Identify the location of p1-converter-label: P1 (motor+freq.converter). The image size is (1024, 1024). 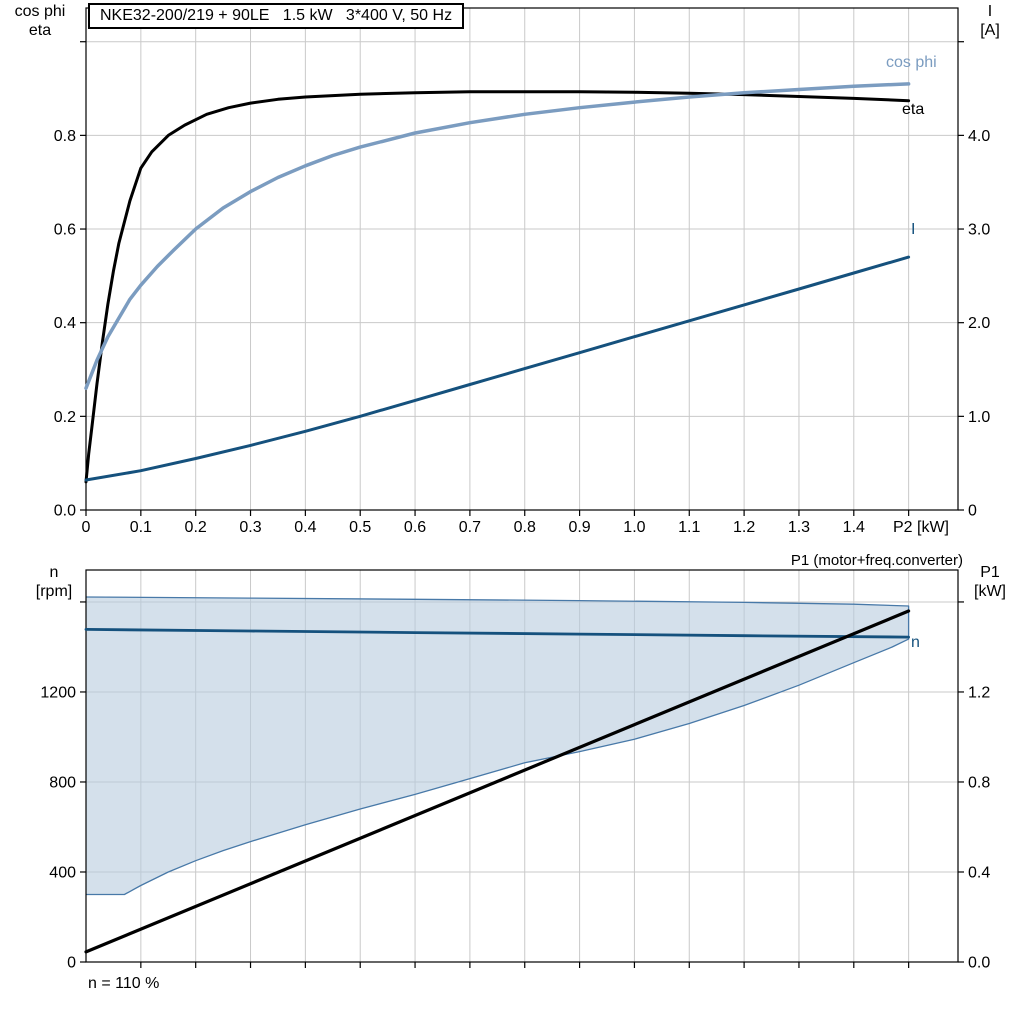
(876, 560).